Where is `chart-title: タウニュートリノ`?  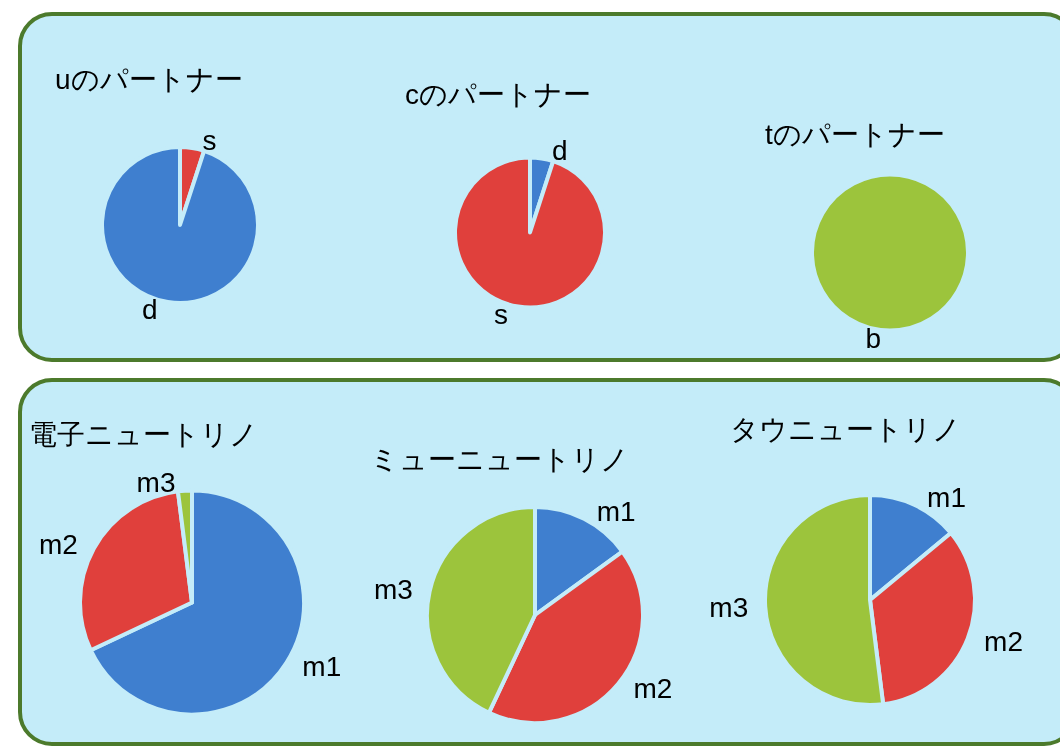 chart-title: タウニュートリノ is located at coordinates (845, 429).